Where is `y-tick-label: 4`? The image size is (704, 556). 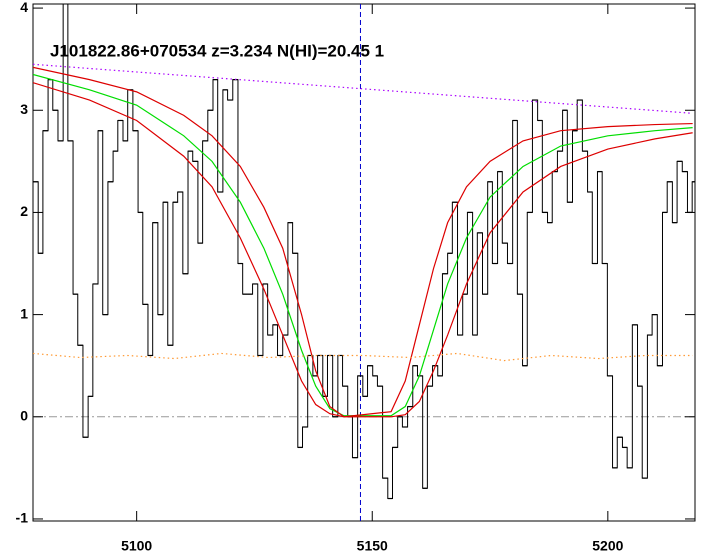
y-tick-label: 4 is located at coordinates (24, 7).